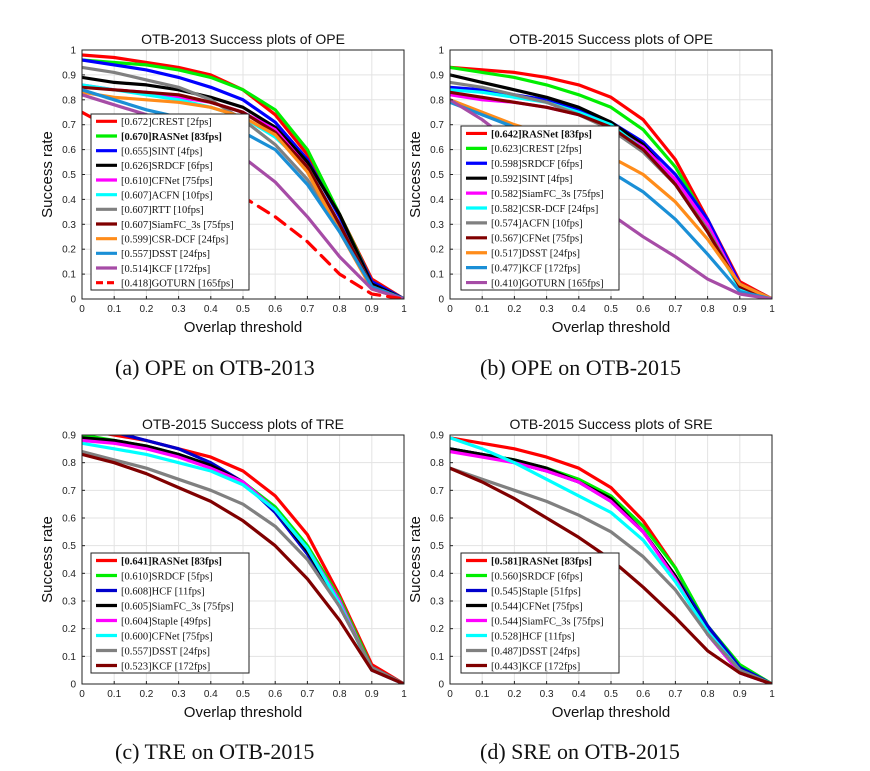  I want to click on legend-label-2: [0.545]Staple [51fps], so click(536, 591).